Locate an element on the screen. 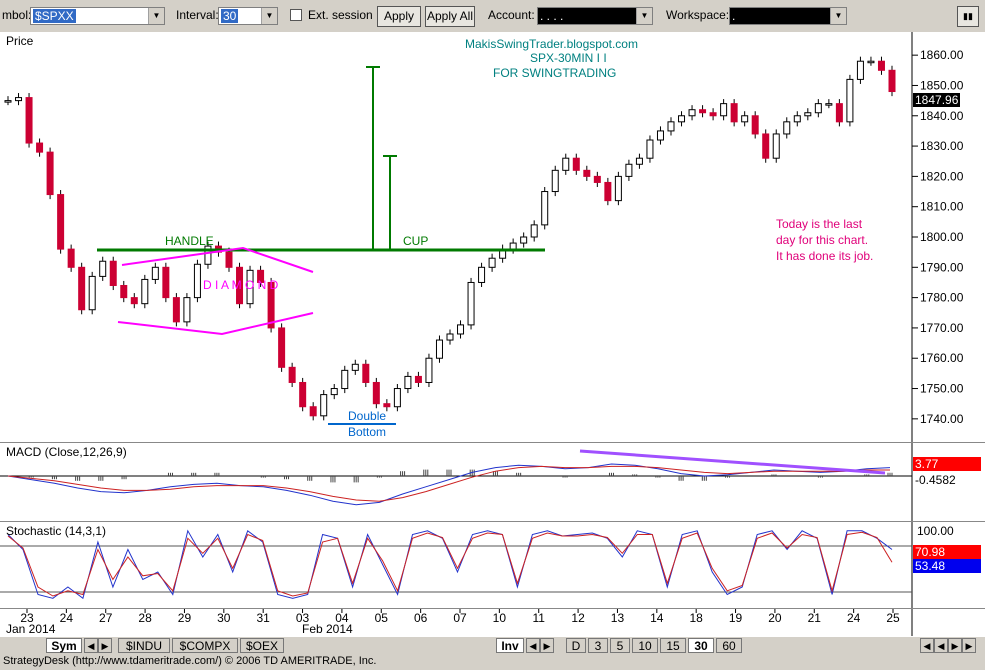 The image size is (985, 670). sym-tab-oex: $OEX is located at coordinates (262, 645).